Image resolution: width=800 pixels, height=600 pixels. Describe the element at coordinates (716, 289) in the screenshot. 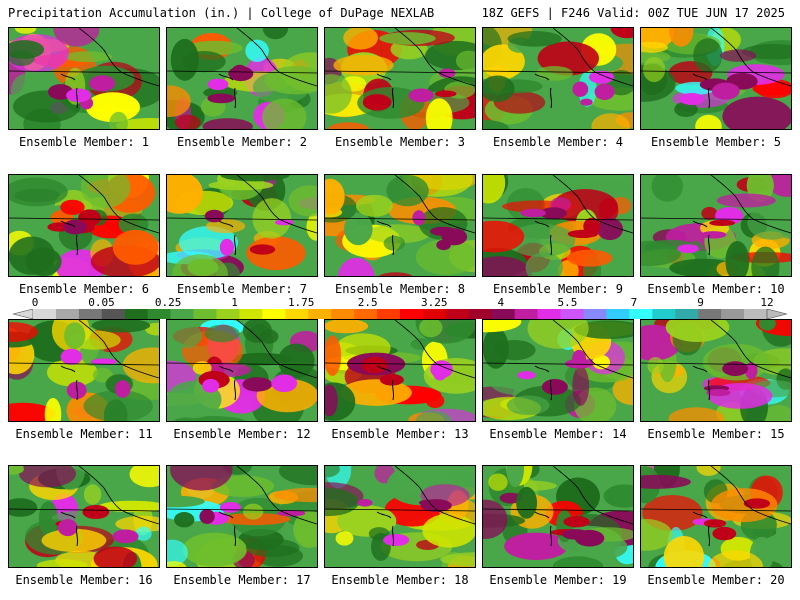

I see `member-label: Ensemble Member: 10` at that location.